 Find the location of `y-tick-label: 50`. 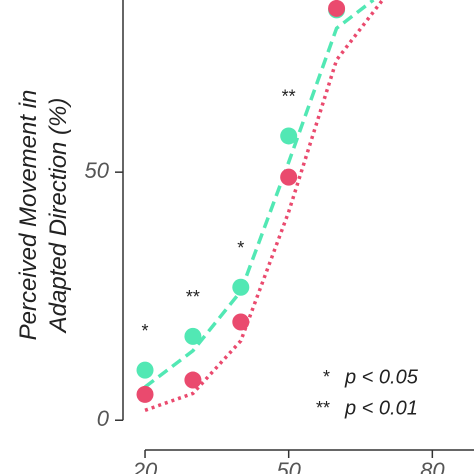

y-tick-label: 50 is located at coordinates (97, 170).